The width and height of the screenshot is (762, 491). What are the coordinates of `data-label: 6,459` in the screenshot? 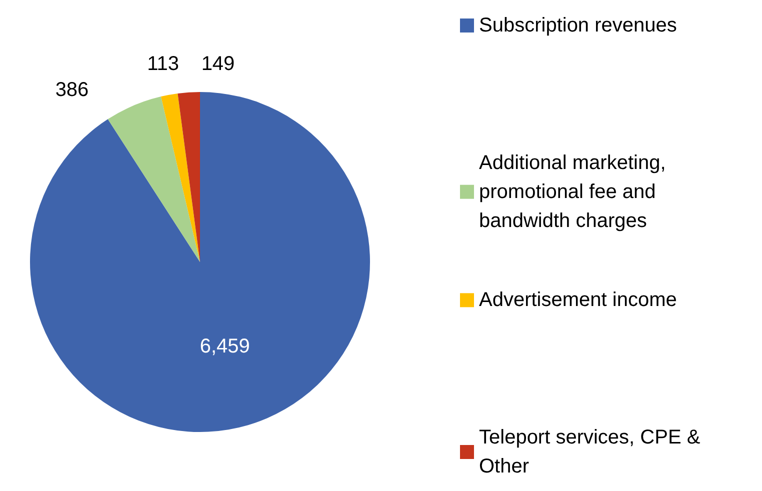 It's located at (225, 346).